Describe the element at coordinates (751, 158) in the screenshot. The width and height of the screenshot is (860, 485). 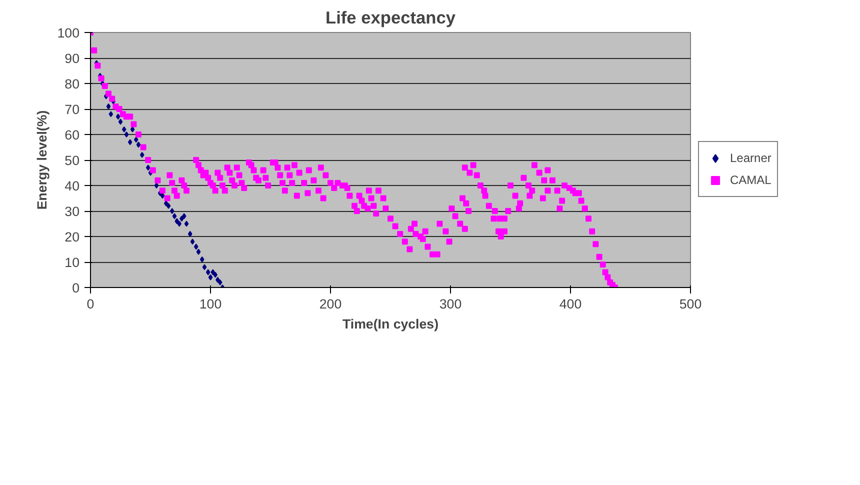
I see `legend-label: Learner` at that location.